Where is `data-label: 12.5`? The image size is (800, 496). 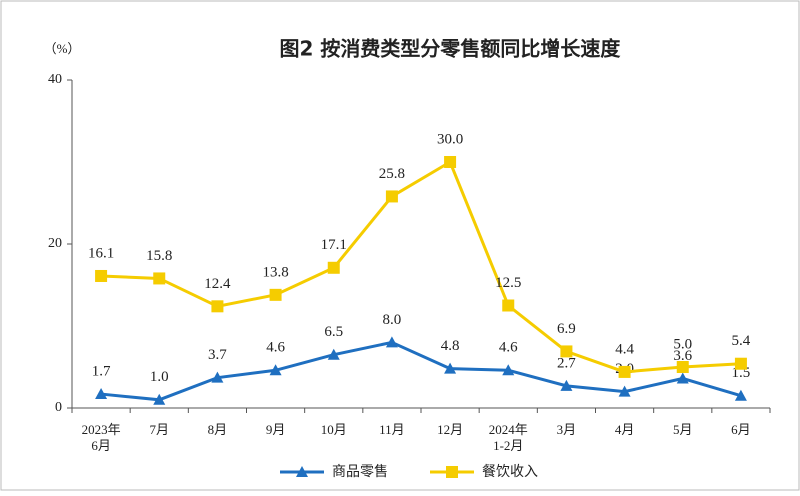 data-label: 12.5 is located at coordinates (508, 283).